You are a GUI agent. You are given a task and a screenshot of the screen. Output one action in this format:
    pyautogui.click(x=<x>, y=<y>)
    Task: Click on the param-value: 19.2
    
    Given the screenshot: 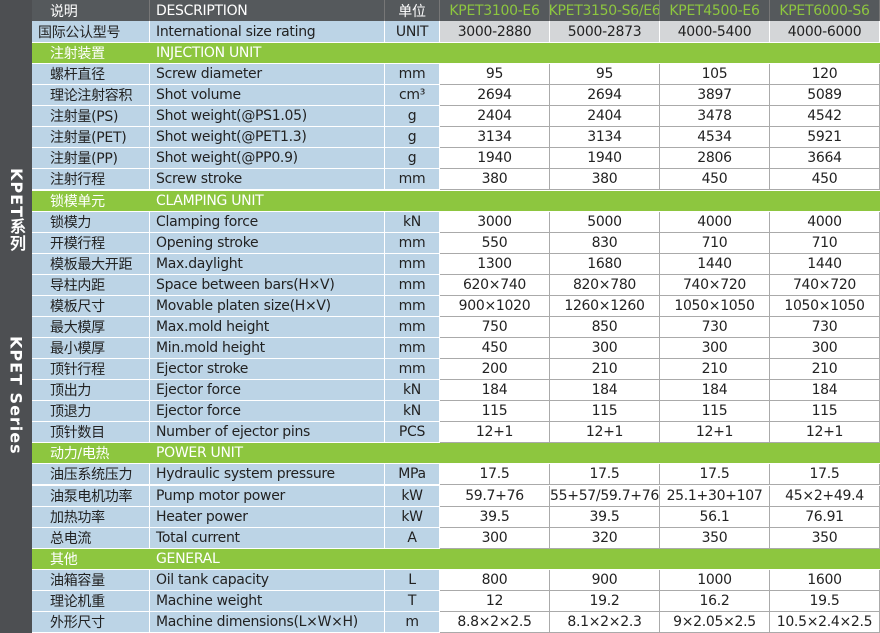 What is the action you would take?
    pyautogui.click(x=605, y=601)
    